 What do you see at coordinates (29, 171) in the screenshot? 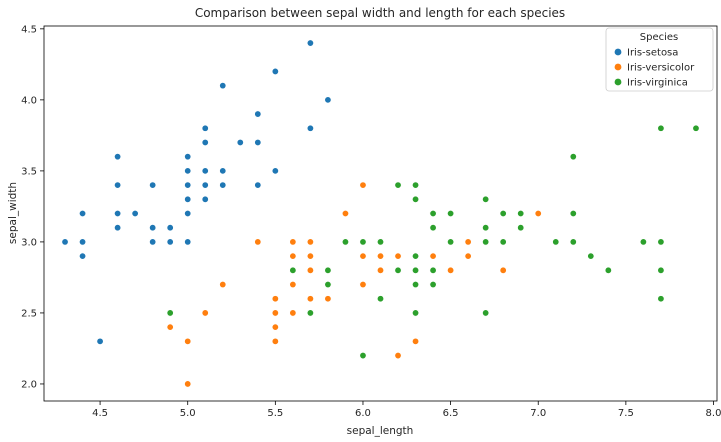
I see `y-tick-label: 3.5` at bounding box center [29, 171].